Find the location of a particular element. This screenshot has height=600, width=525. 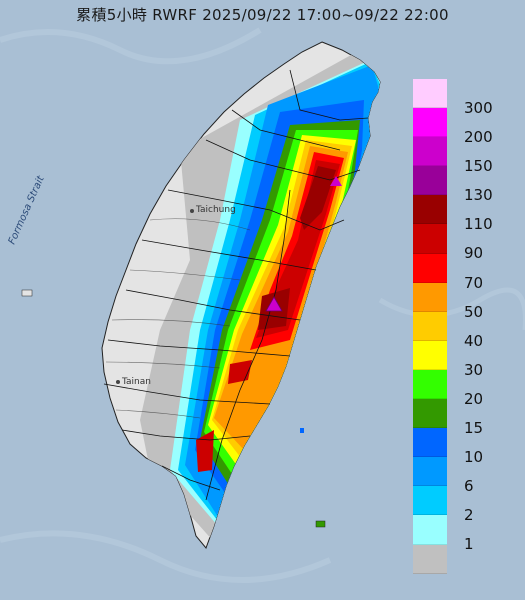

legend-label: 50 is located at coordinates (474, 311).